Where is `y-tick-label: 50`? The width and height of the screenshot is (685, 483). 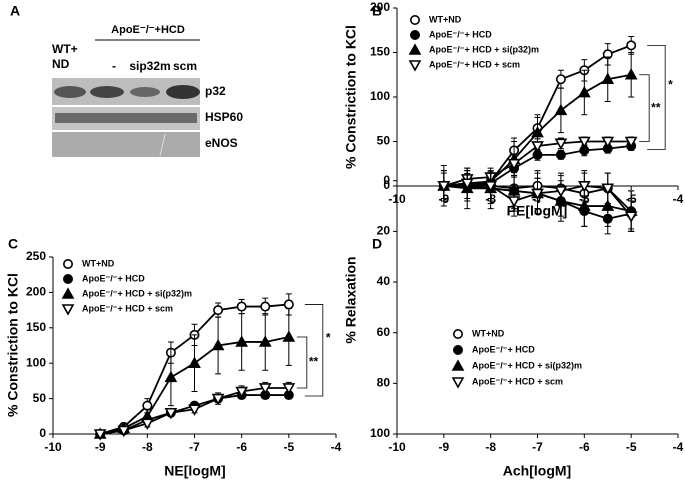 y-tick-label: 50 is located at coordinates (384, 141).